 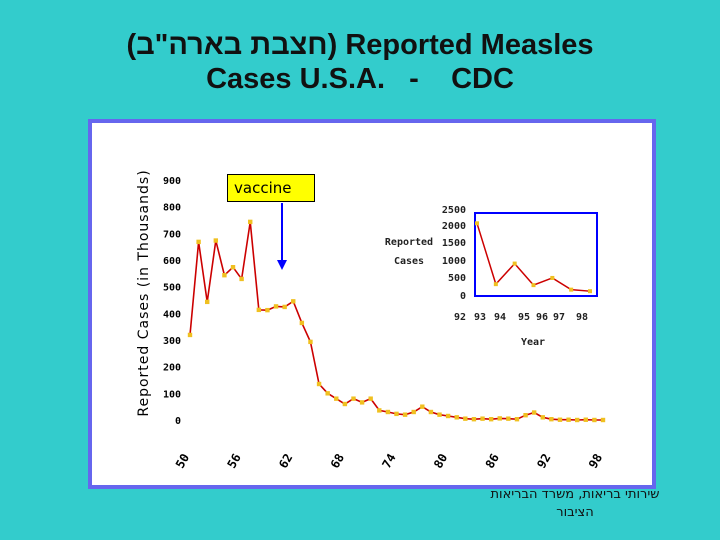 I want to click on inset-y-tick-label: 2500, so click(x=454, y=210).